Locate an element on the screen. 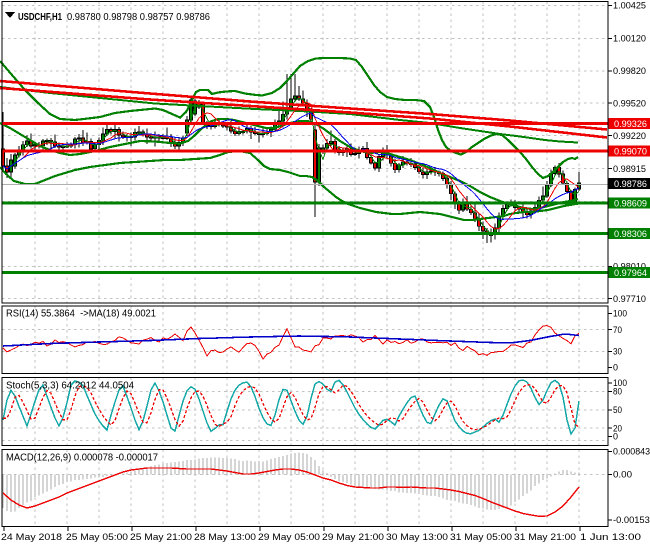 Image resolution: width=650 pixels, height=550 pixels. svg-text: 31 May 21:00 is located at coordinates (545, 537).